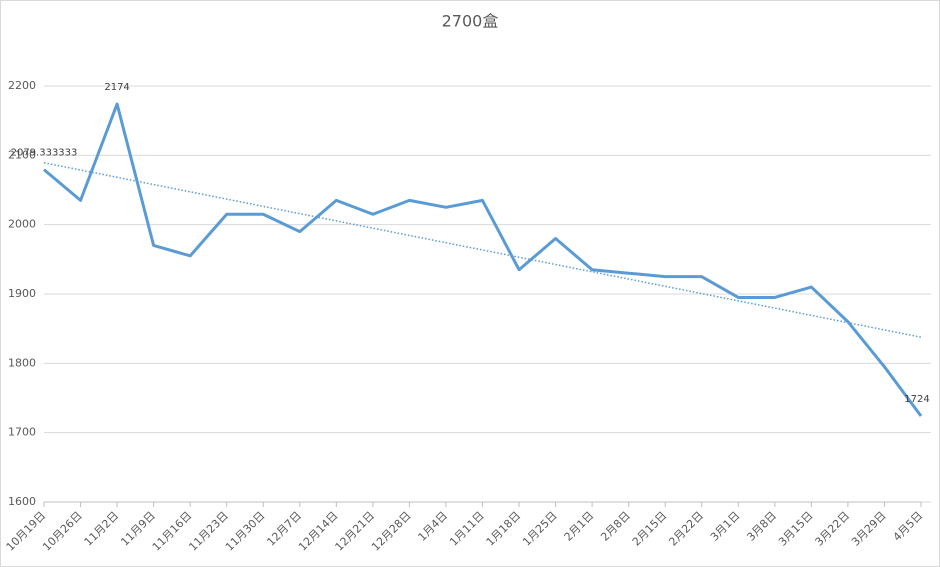 The width and height of the screenshot is (940, 567). Describe the element at coordinates (22, 293) in the screenshot. I see `y-tick-label: 1900` at that location.